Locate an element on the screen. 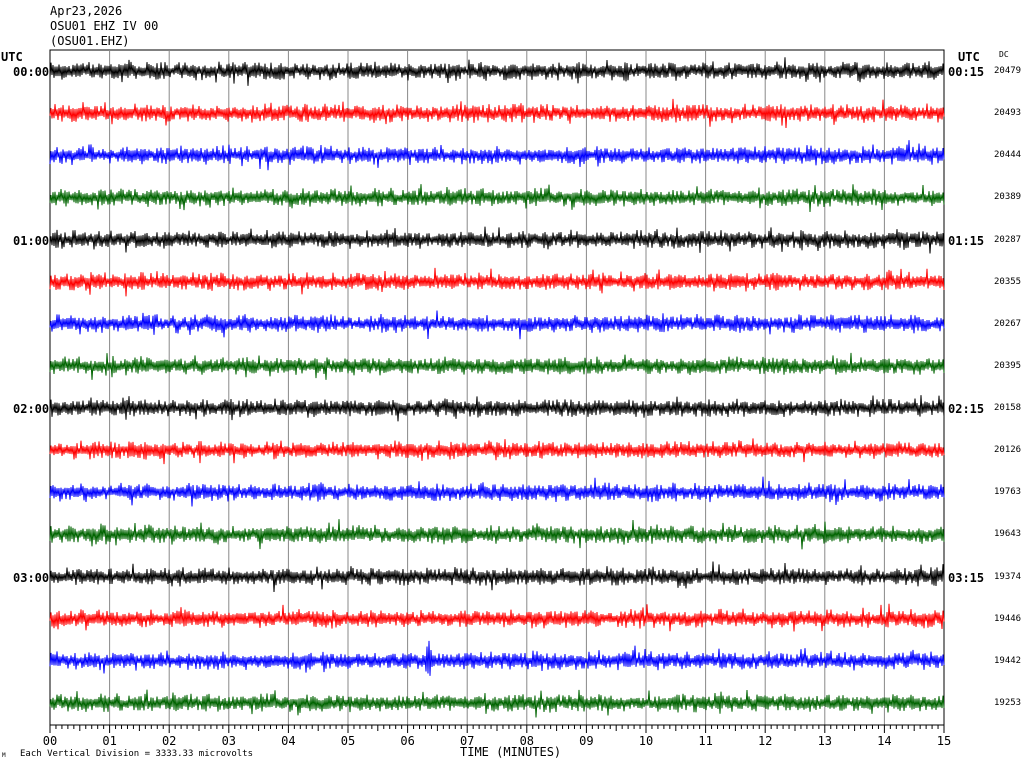 This screenshot has width=1024, height=768. x-tick-label: 09 is located at coordinates (586, 741).